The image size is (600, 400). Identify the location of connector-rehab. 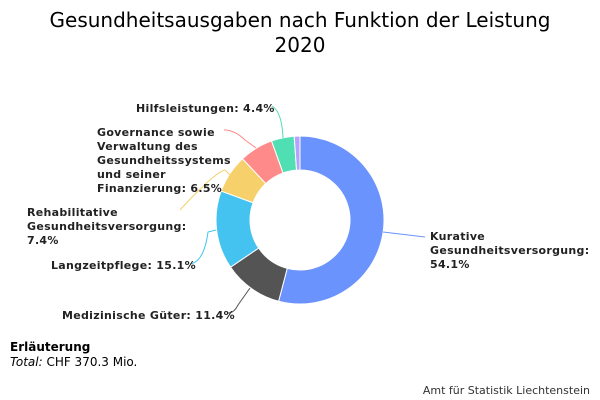
(206, 190).